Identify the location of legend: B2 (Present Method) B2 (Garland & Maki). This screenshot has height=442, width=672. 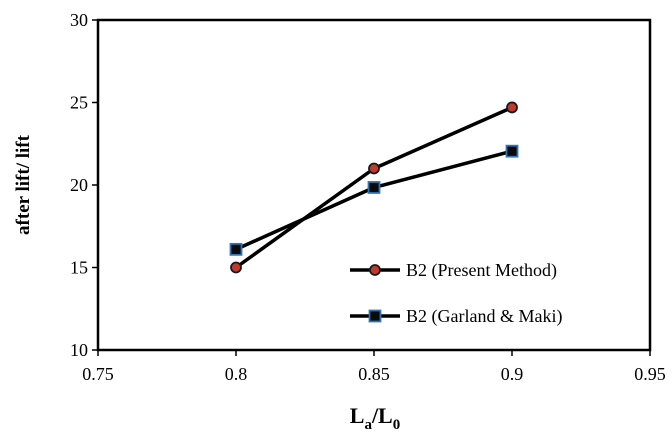
(456, 293).